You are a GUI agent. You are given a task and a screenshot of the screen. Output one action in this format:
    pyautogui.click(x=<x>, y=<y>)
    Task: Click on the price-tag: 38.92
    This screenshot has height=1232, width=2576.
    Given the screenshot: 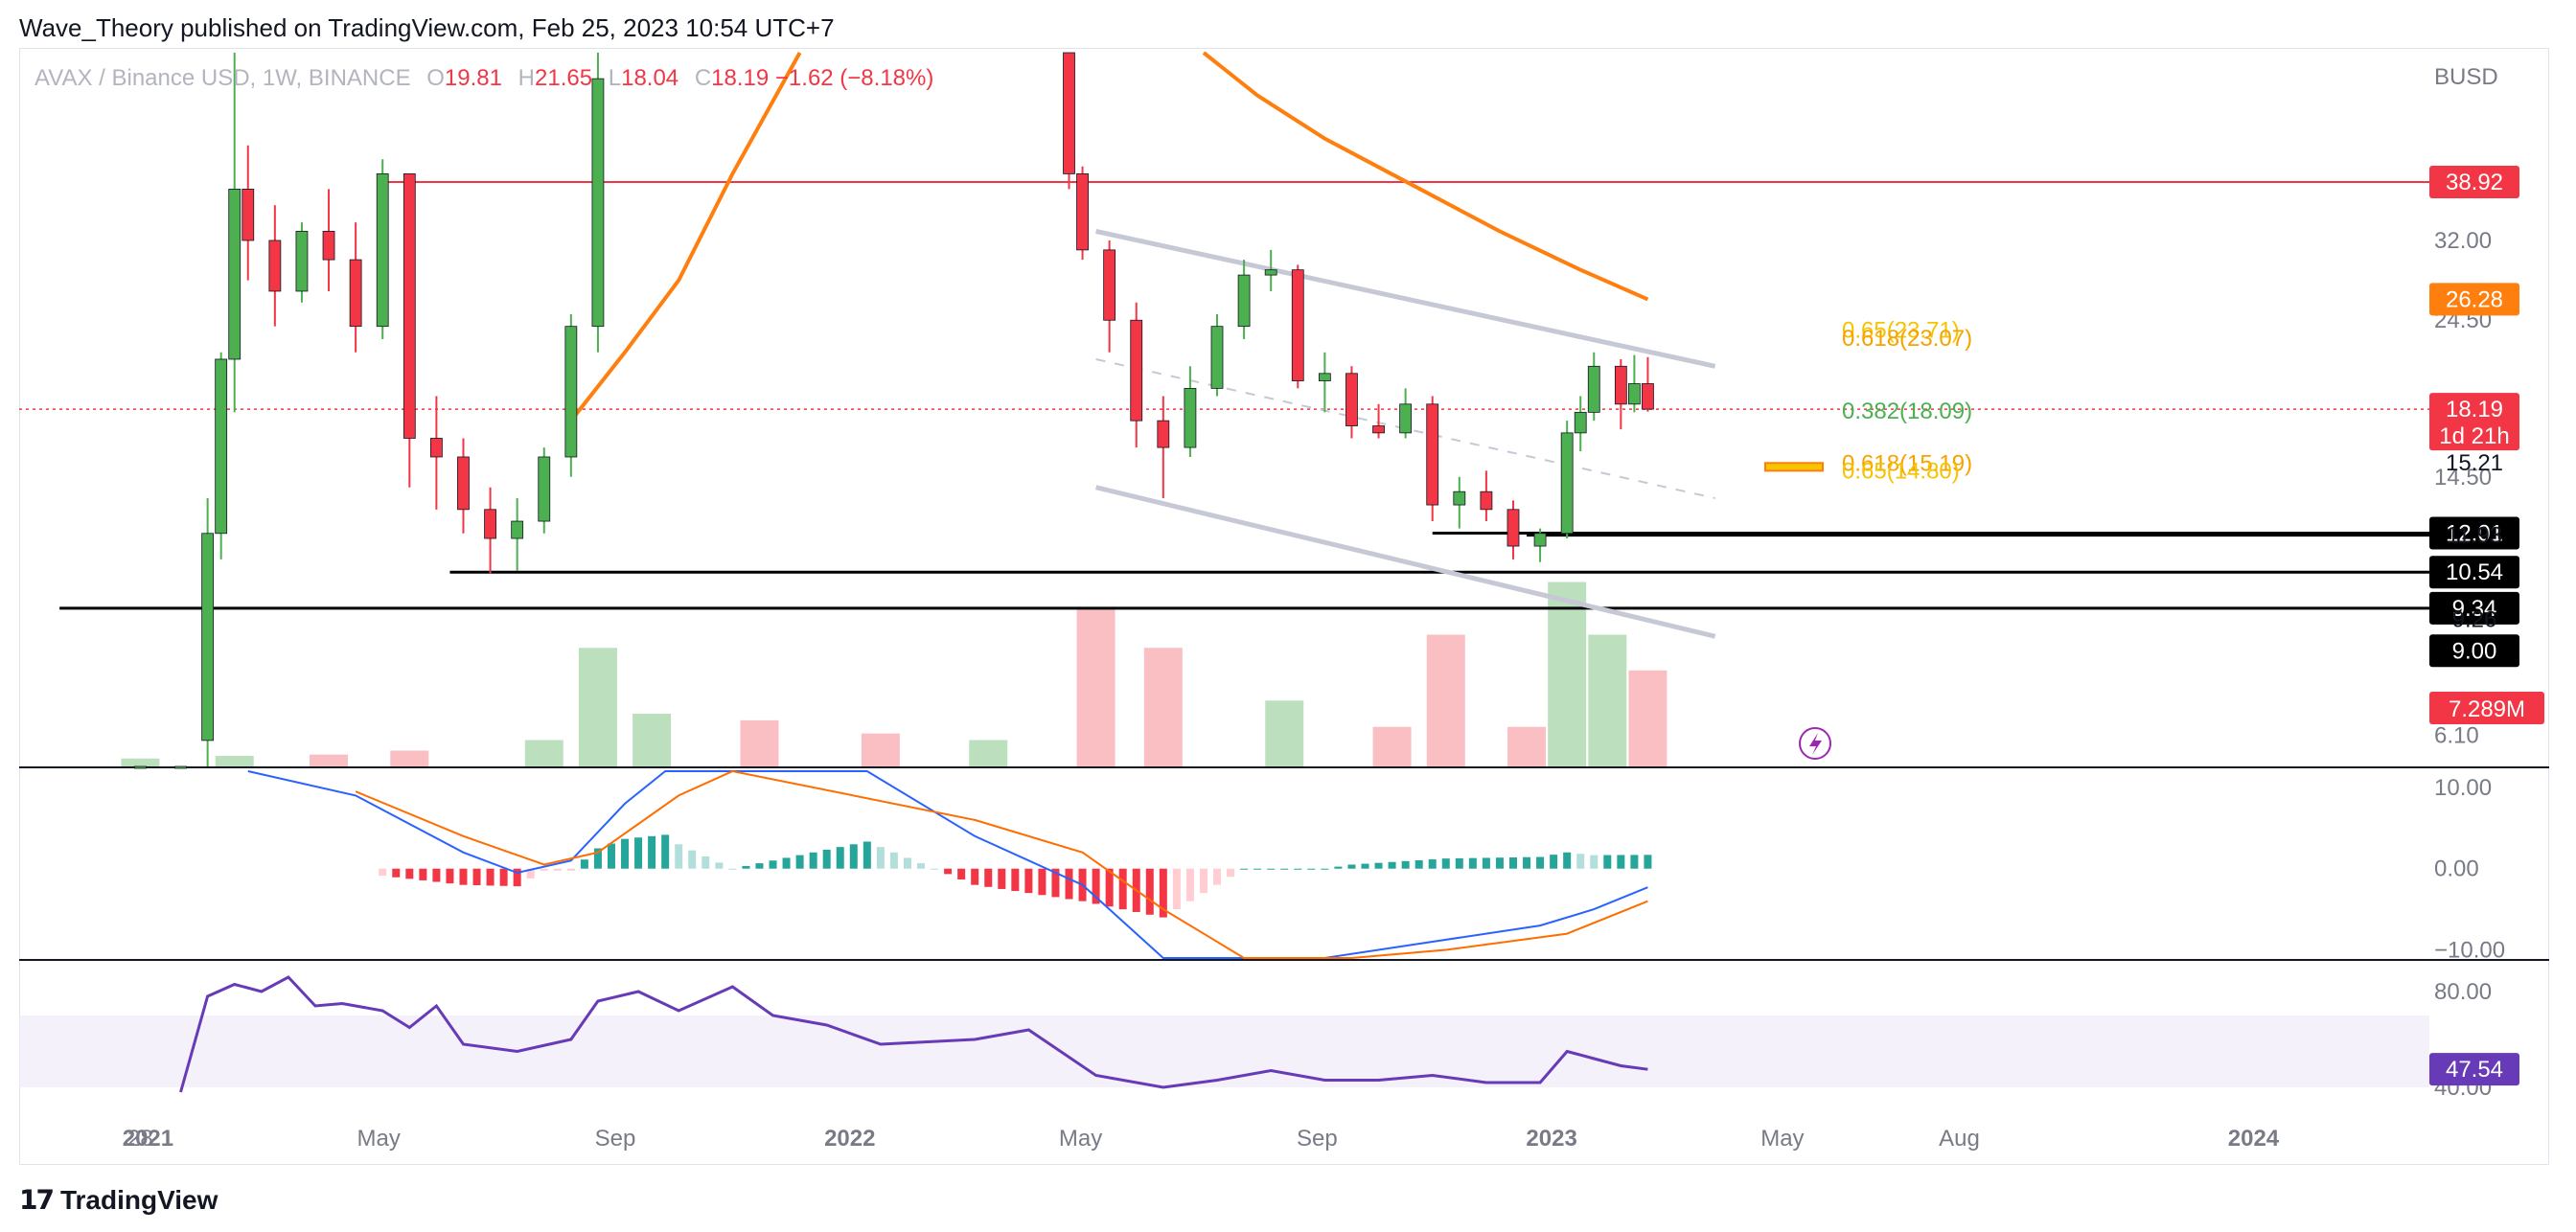 What is the action you would take?
    pyautogui.click(x=2474, y=182)
    